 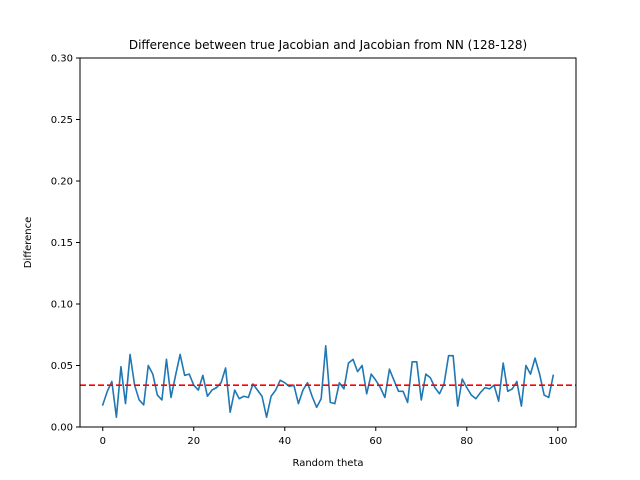 I want to click on y-axis-label: Difference, so click(x=28, y=243).